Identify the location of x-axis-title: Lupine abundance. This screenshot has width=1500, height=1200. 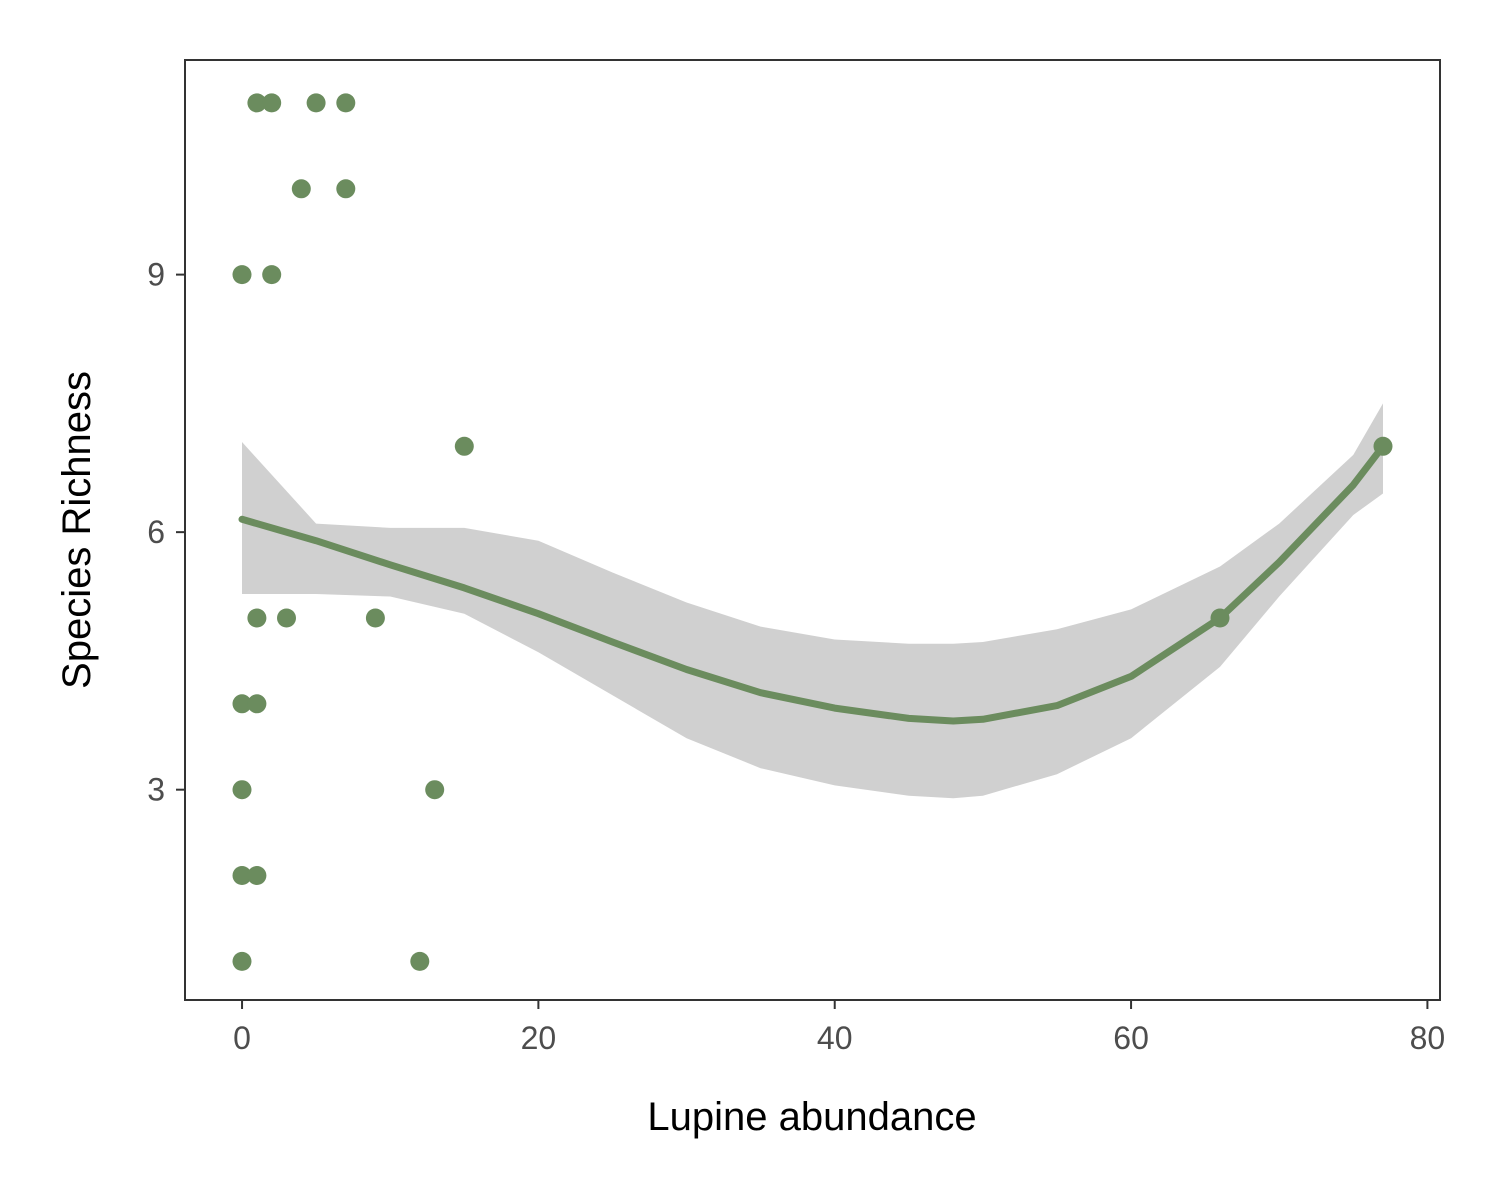
(811, 1117).